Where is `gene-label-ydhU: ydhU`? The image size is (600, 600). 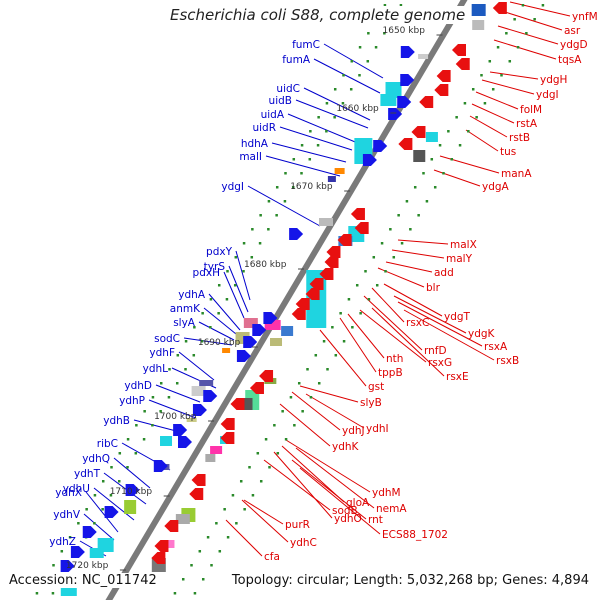 gene-label-ydhU: ydhU is located at coordinates (76, 489).